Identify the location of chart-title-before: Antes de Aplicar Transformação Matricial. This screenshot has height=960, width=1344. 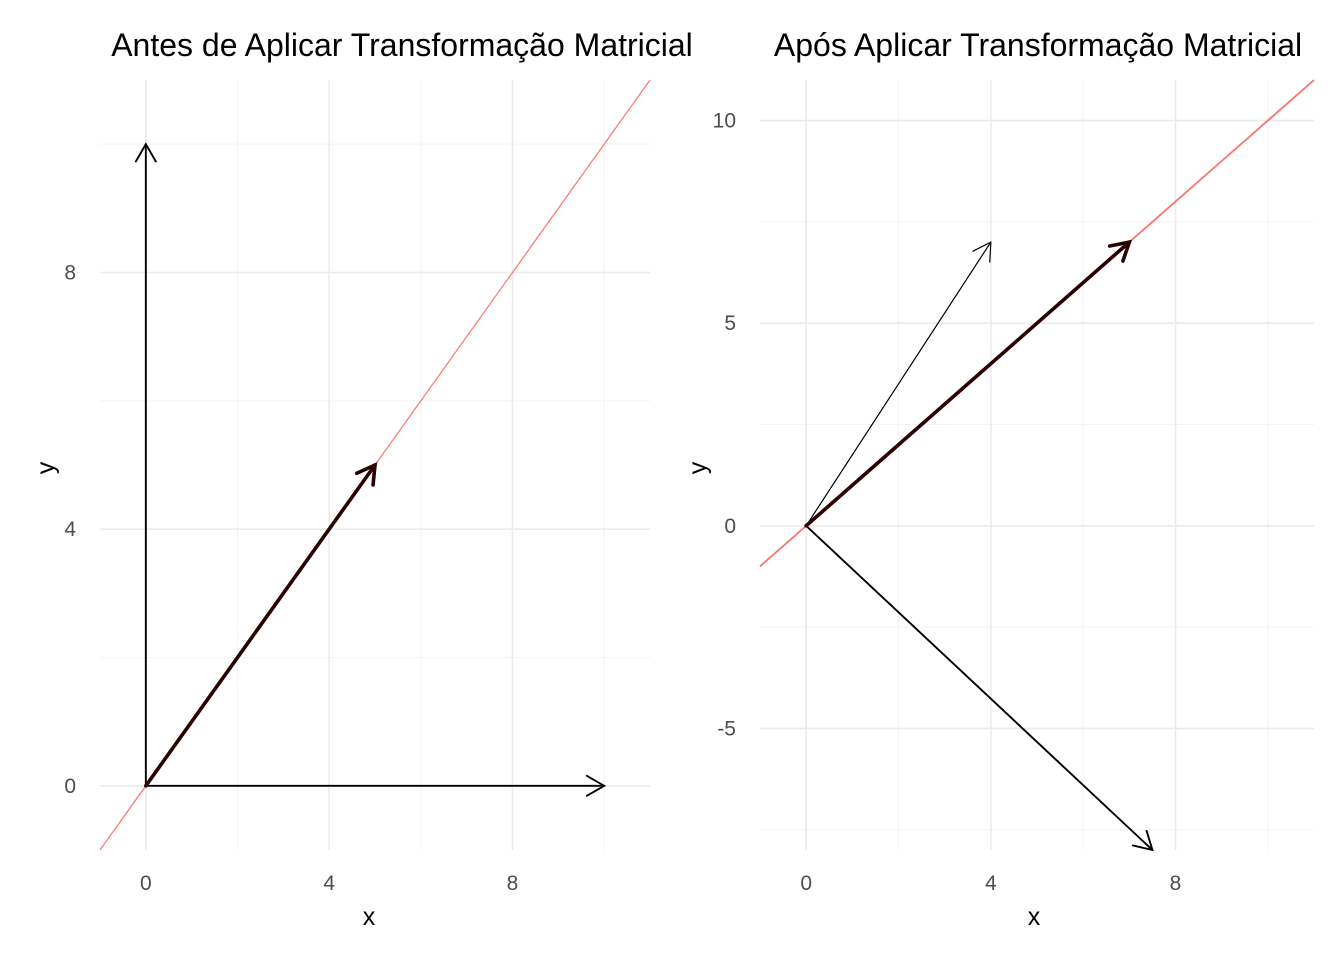
(402, 45).